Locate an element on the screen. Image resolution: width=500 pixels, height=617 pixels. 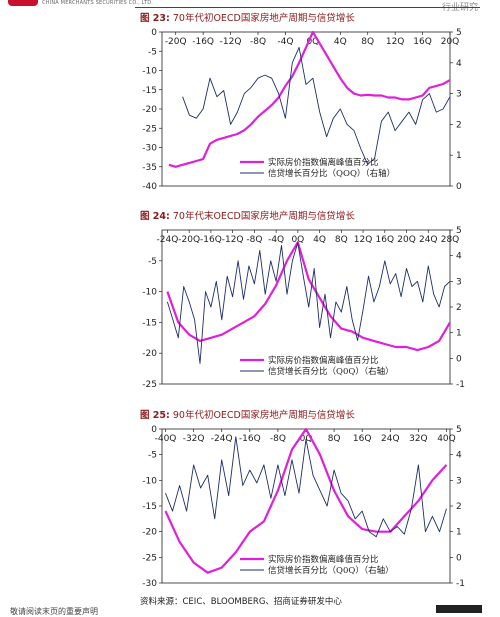
y-left-tick-label: -40 is located at coordinates (149, 187).